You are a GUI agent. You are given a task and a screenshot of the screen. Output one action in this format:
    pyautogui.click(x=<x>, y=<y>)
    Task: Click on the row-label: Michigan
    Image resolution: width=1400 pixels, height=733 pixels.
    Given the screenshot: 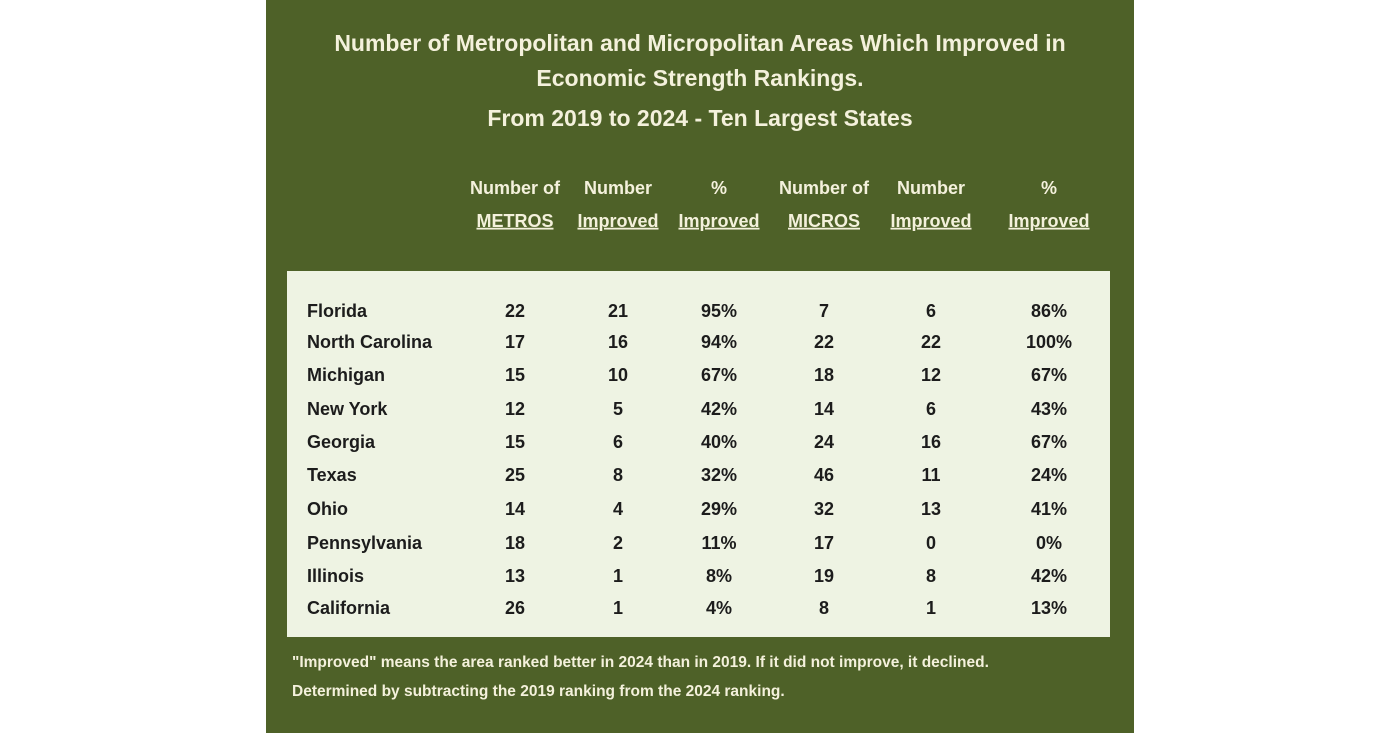 What is the action you would take?
    pyautogui.click(x=346, y=375)
    